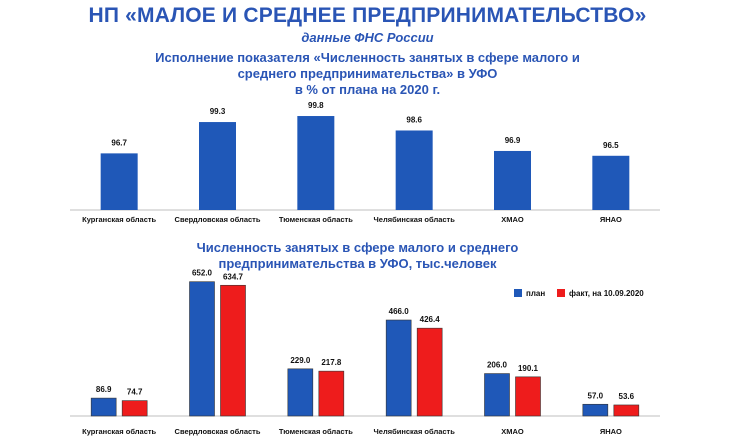 The width and height of the screenshot is (735, 441). Describe the element at coordinates (119, 219) in the screenshot. I see `chart1-category-label: Курганская область` at that location.